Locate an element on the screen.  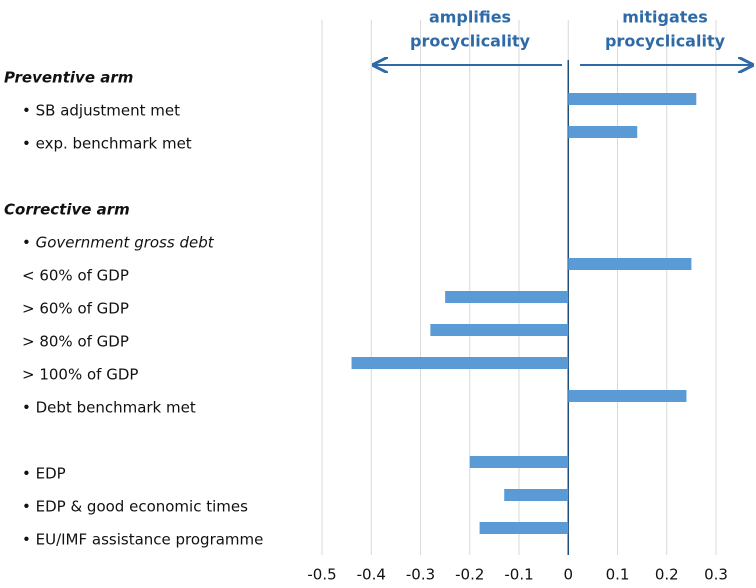
x-tick-label: -0.3 is located at coordinates (420, 575).